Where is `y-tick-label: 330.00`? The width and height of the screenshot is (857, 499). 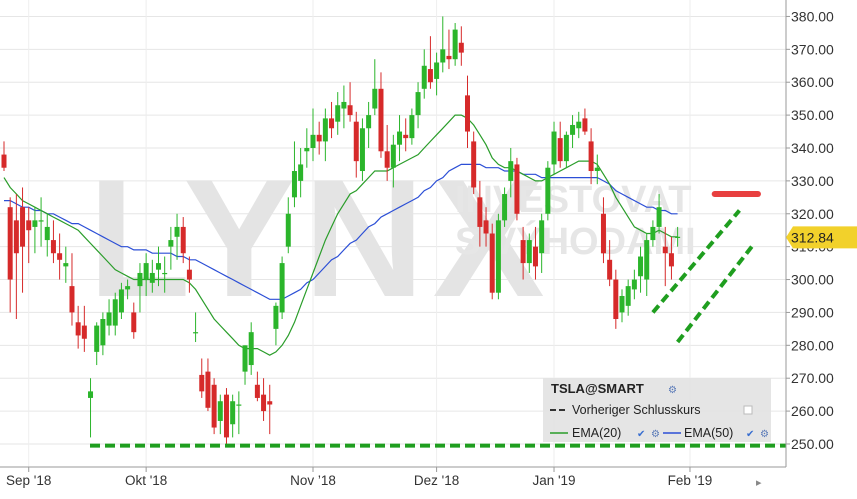 y-tick-label: 330.00 is located at coordinates (812, 181).